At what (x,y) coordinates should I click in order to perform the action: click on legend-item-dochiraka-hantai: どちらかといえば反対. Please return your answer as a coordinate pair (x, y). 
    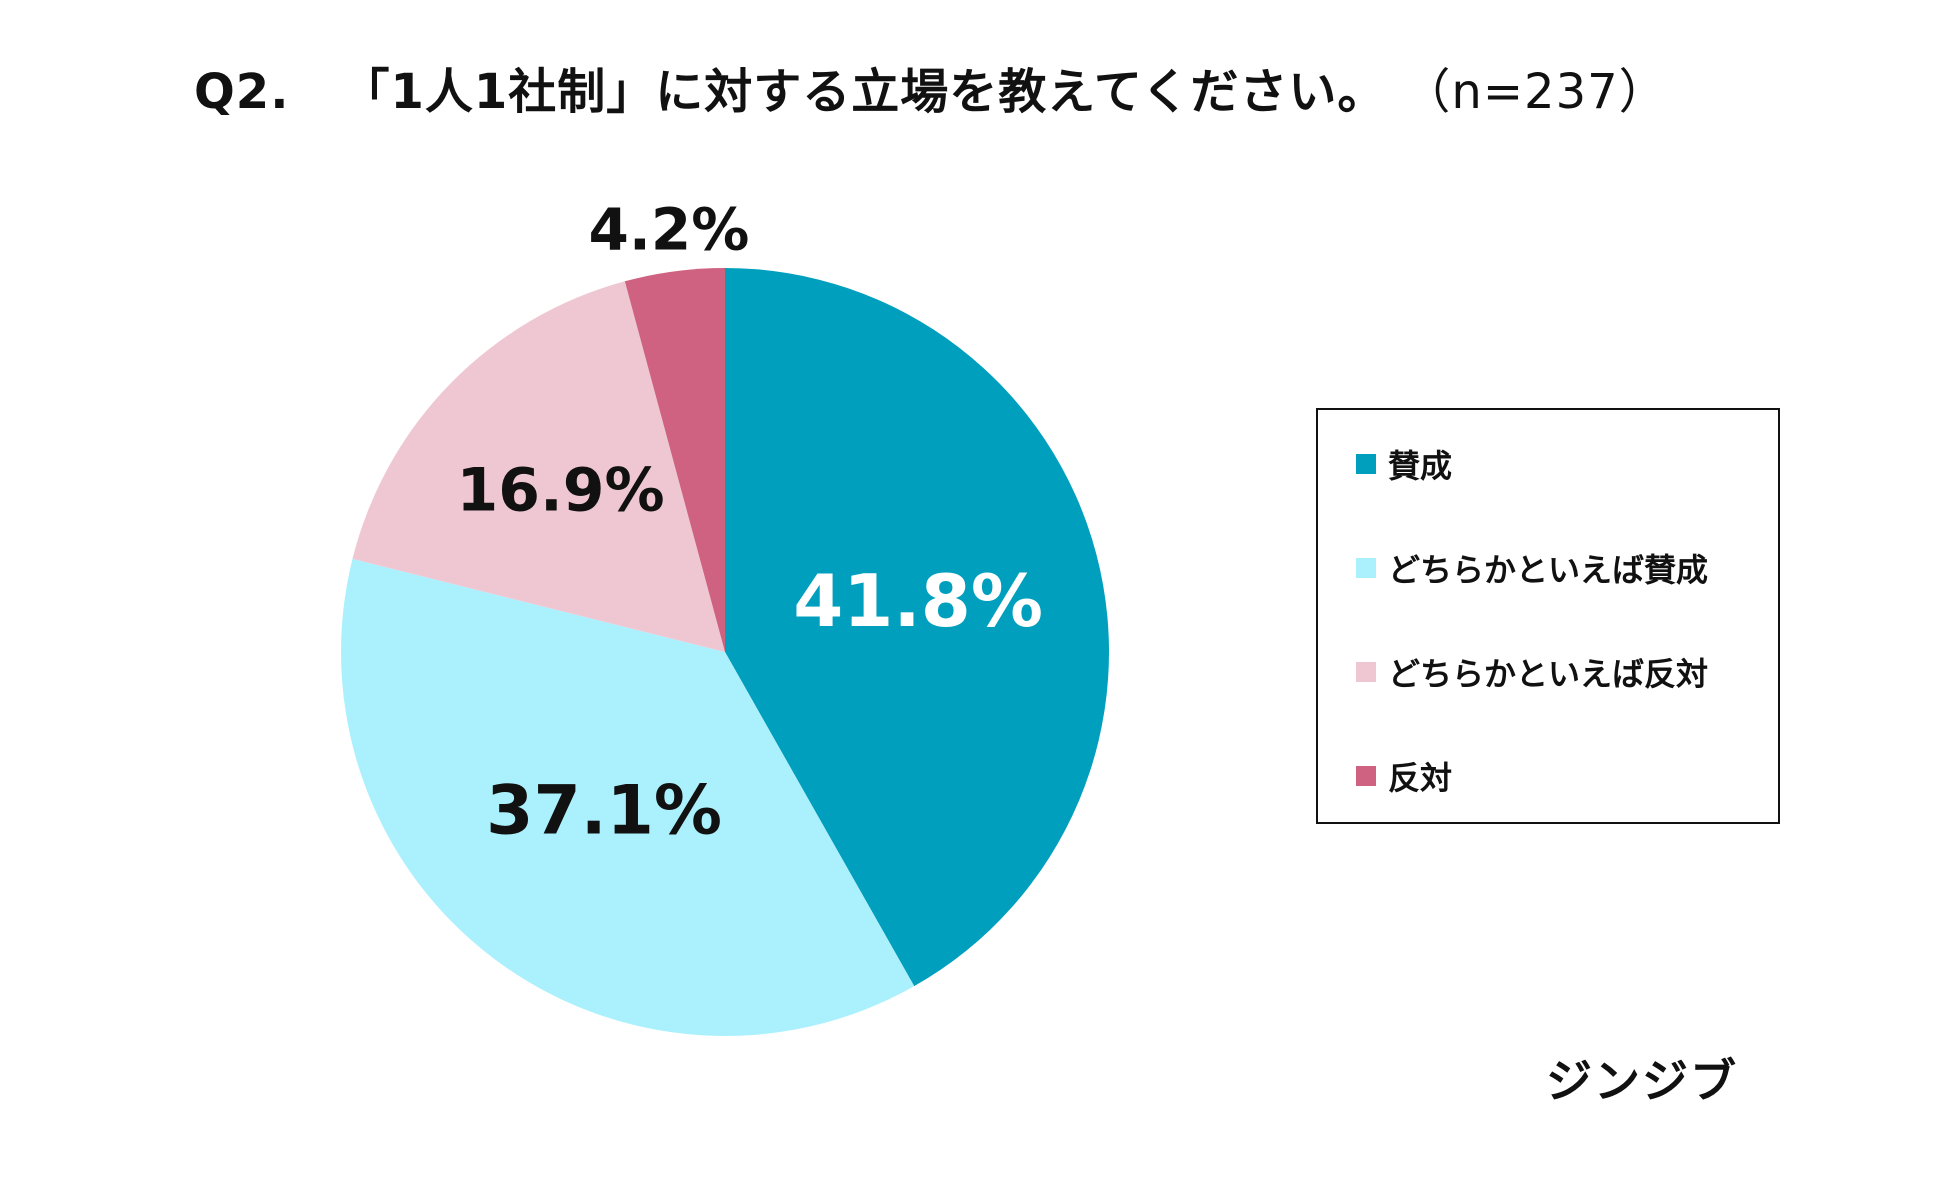
    Looking at the image, I should click on (1532, 672).